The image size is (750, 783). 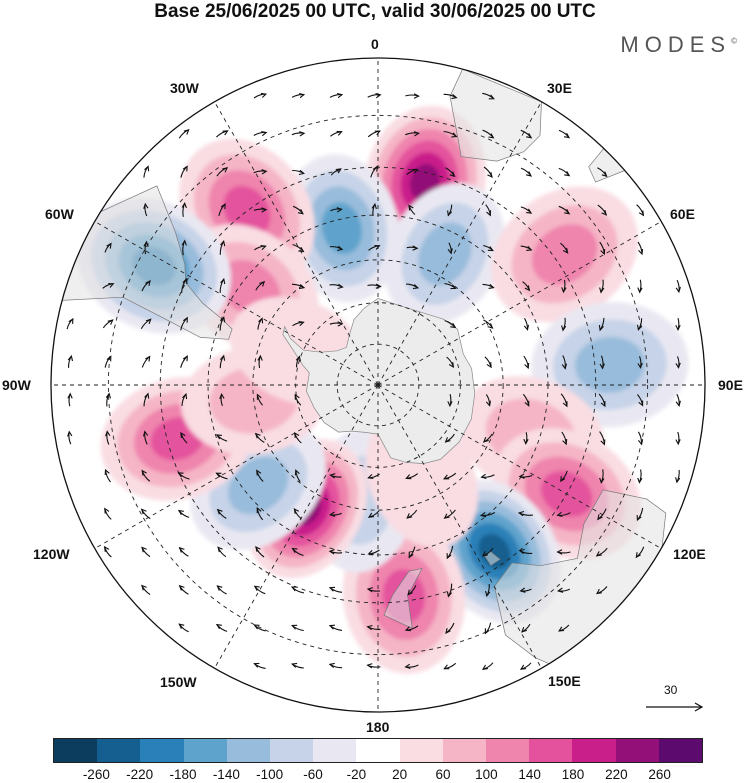 What do you see at coordinates (671, 690) in the screenshot?
I see `reference-vector-label: 30` at bounding box center [671, 690].